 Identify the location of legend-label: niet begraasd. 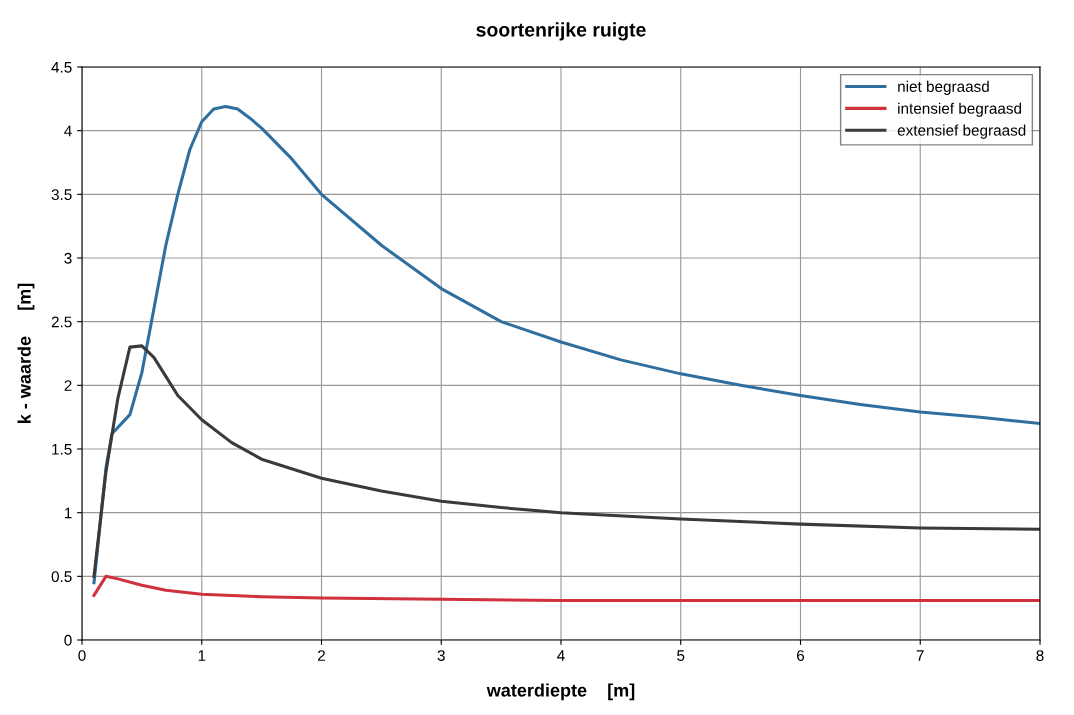
(943, 87).